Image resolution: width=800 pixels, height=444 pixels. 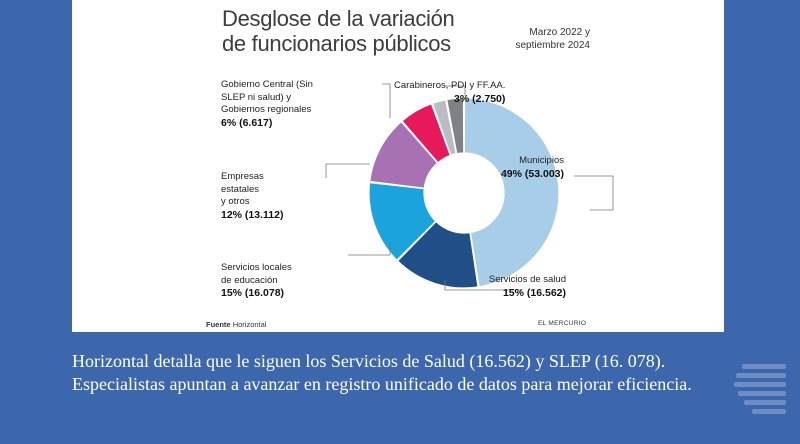 What do you see at coordinates (553, 45) in the screenshot?
I see `subtitle-line-2: septiembre 2024` at bounding box center [553, 45].